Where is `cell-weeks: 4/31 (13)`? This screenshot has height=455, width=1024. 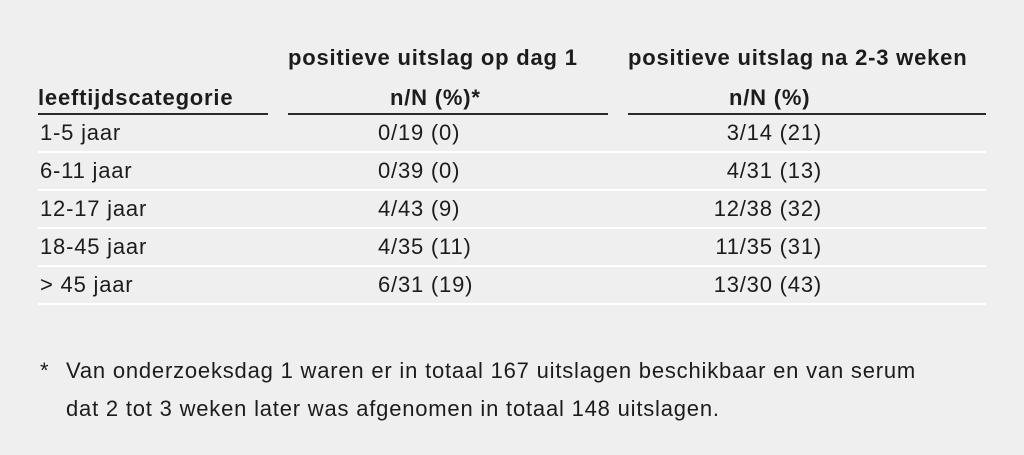
cell-weeks: 4/31 (13) is located at coordinates (774, 170).